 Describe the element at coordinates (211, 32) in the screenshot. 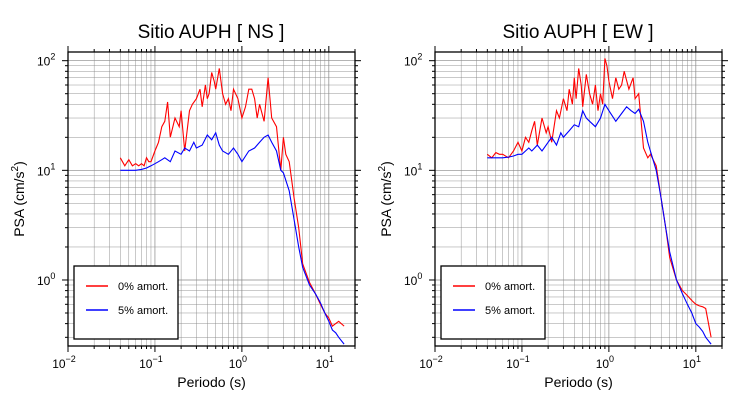

I see `chart-title: Sitio AUPH [ NS ]` at that location.